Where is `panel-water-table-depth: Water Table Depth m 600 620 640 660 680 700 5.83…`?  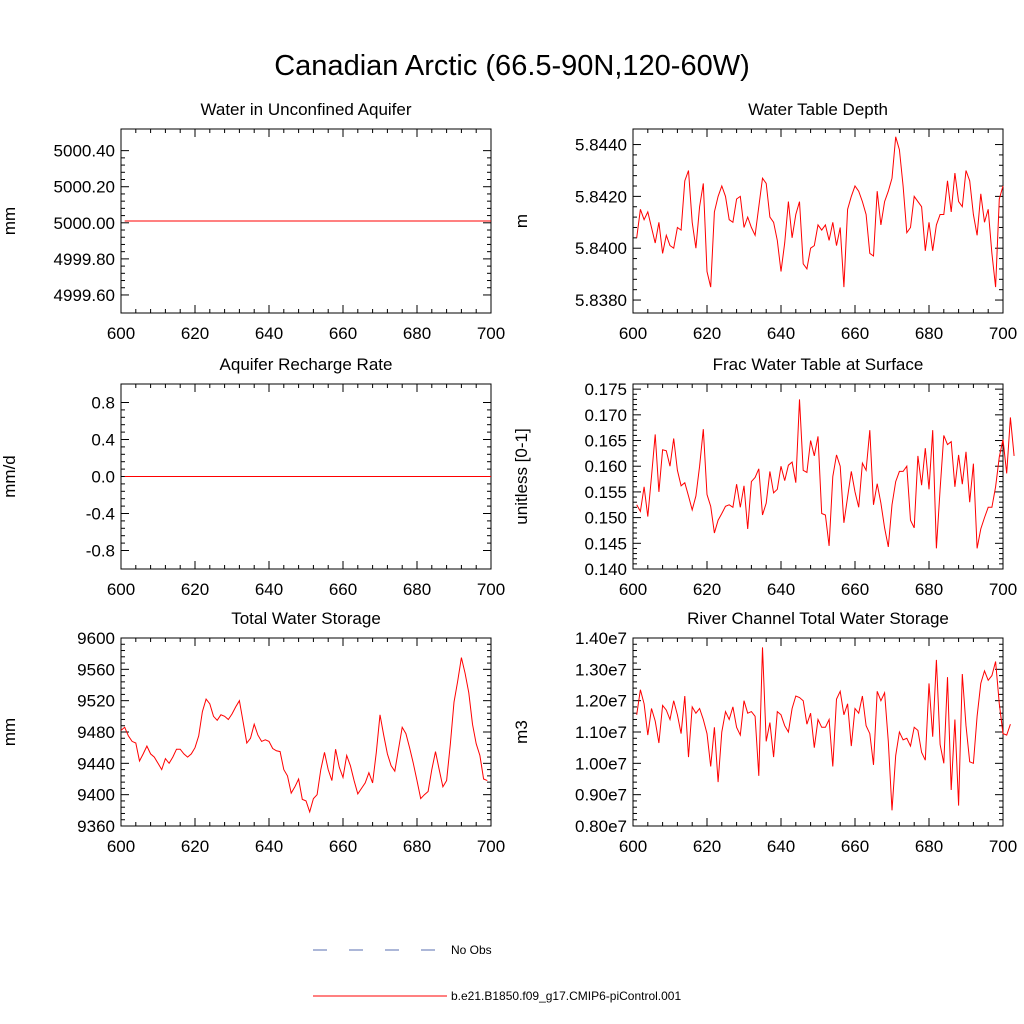
panel-water-table-depth: Water Table Depth m 600 620 640 660 680 700 5.83… is located at coordinates (764, 221).